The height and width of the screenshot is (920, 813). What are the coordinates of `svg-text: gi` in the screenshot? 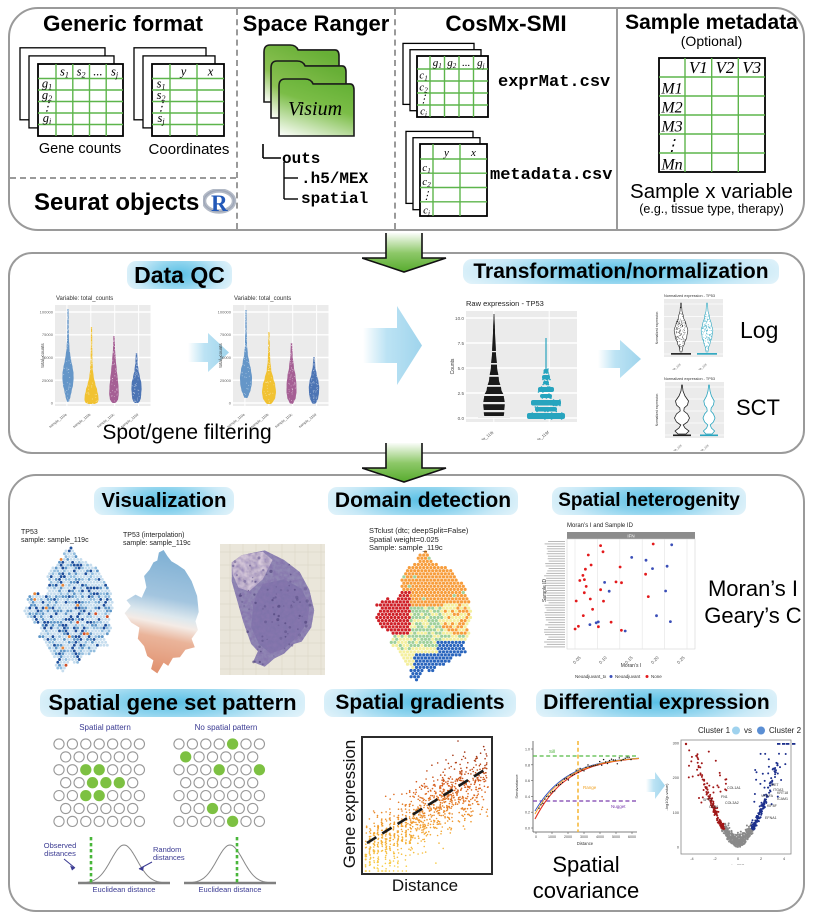 It's located at (47, 118).